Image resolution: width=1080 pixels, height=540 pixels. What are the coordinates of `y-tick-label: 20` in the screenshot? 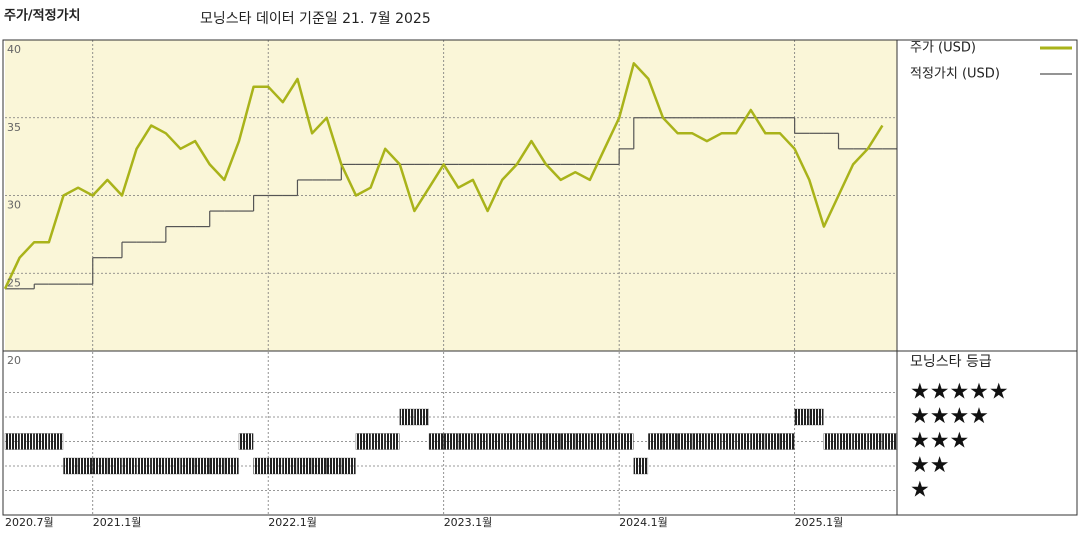 It's located at (14, 360).